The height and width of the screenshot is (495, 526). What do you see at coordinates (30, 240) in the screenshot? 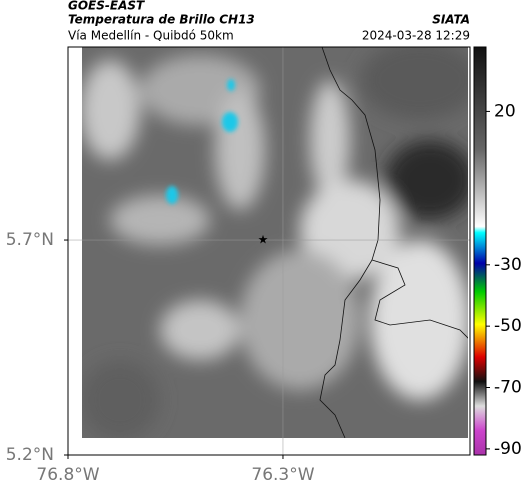
I see `lat-tick-label: 5.7°N` at bounding box center [30, 240].